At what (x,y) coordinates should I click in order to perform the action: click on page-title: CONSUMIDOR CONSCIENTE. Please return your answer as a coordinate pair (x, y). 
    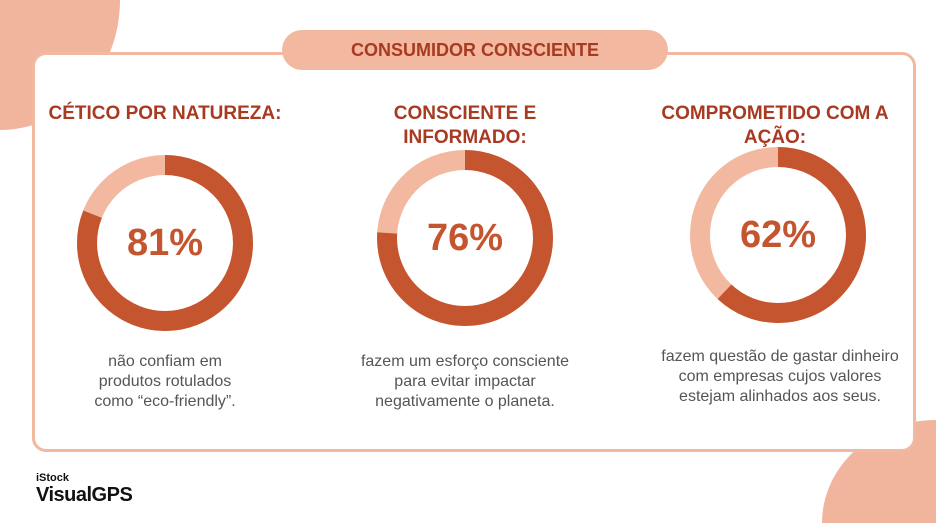
    Looking at the image, I should click on (475, 50).